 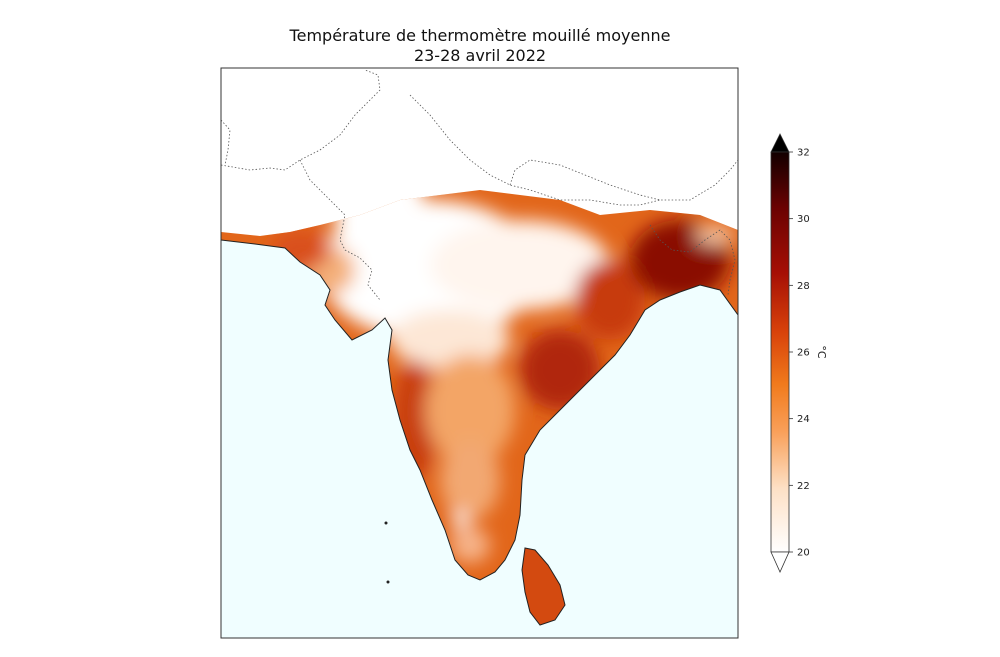 I want to click on colorbar-tick-label: 22, so click(x=803, y=486).